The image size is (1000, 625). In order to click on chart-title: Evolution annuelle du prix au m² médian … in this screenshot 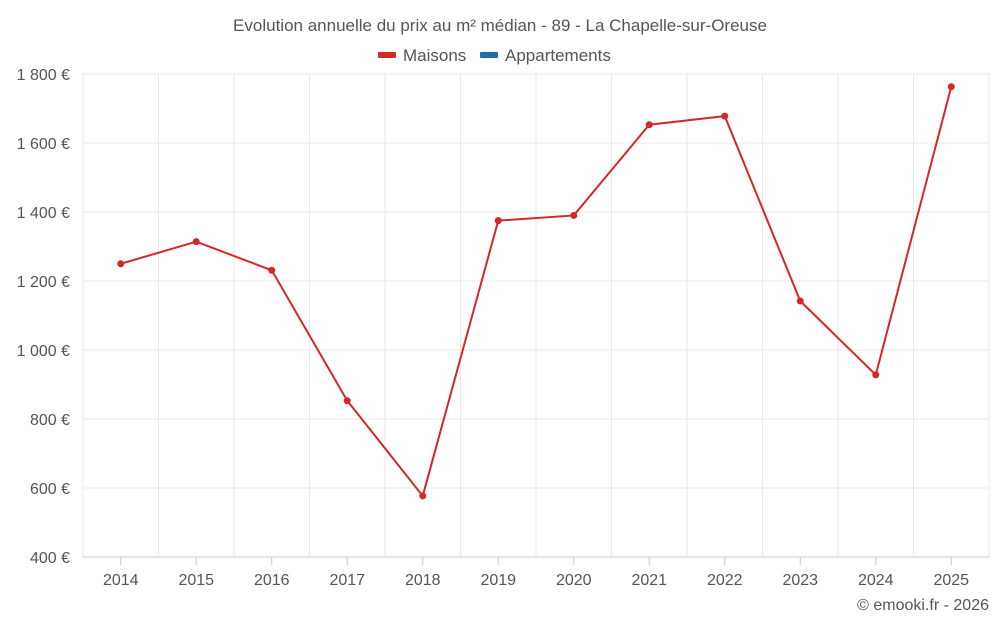, I will do `click(500, 25)`.